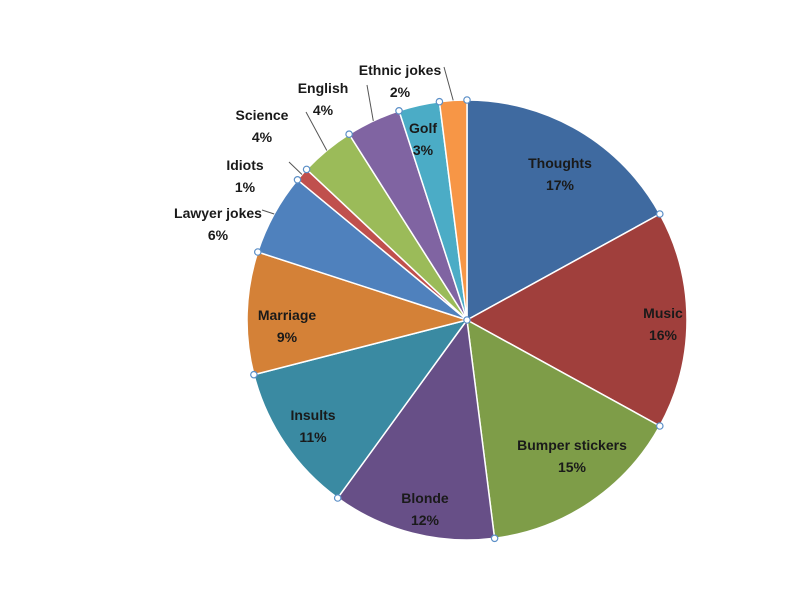  I want to click on pie-slice-music, so click(576, 320).